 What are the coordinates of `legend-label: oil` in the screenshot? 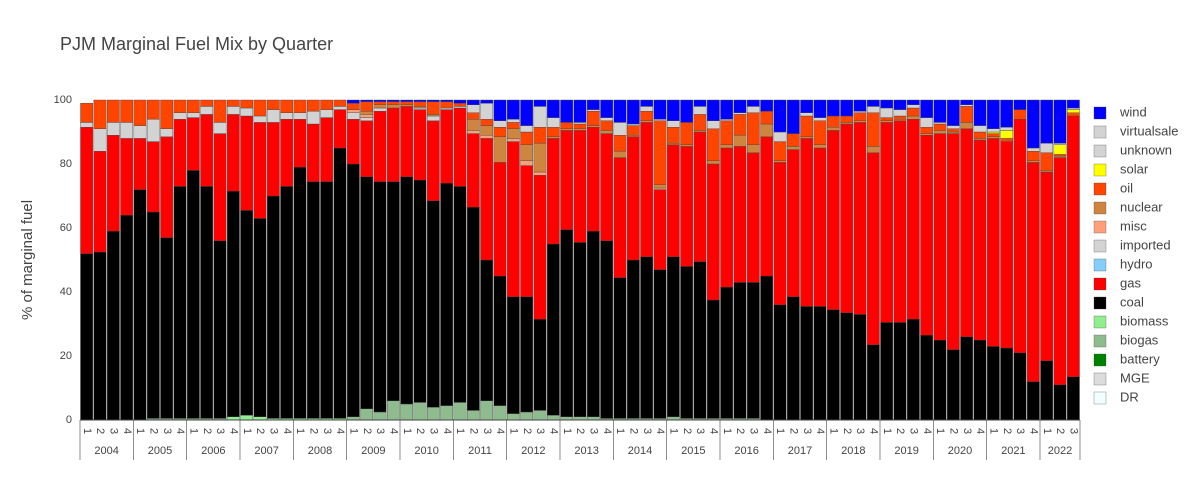 It's located at (1126, 187).